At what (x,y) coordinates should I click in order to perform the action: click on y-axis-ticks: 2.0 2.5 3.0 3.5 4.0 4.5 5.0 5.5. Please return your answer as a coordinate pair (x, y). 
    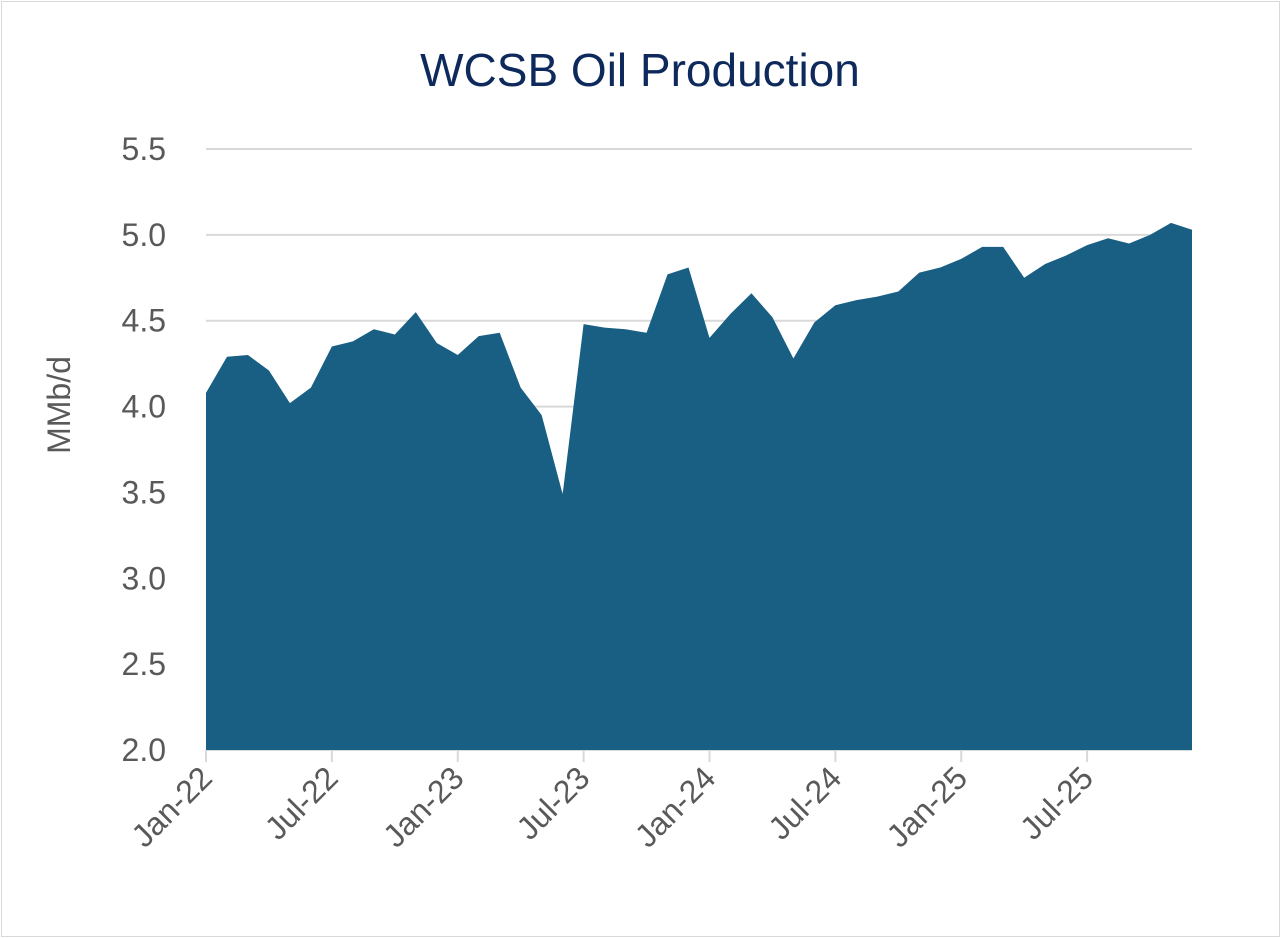
    Looking at the image, I should click on (144, 449).